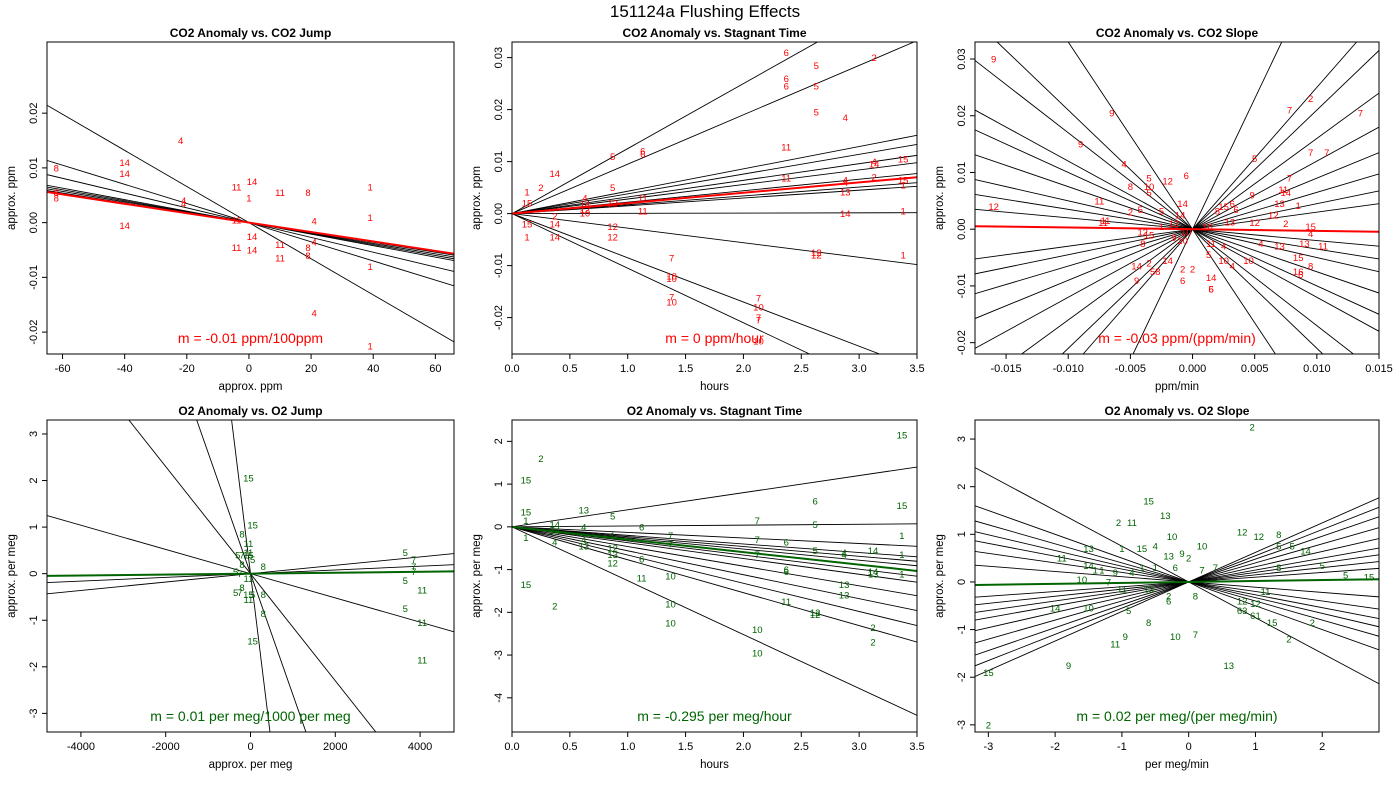 The width and height of the screenshot is (1400, 800). I want to click on chart-5-point-label: 10, so click(670, 604).